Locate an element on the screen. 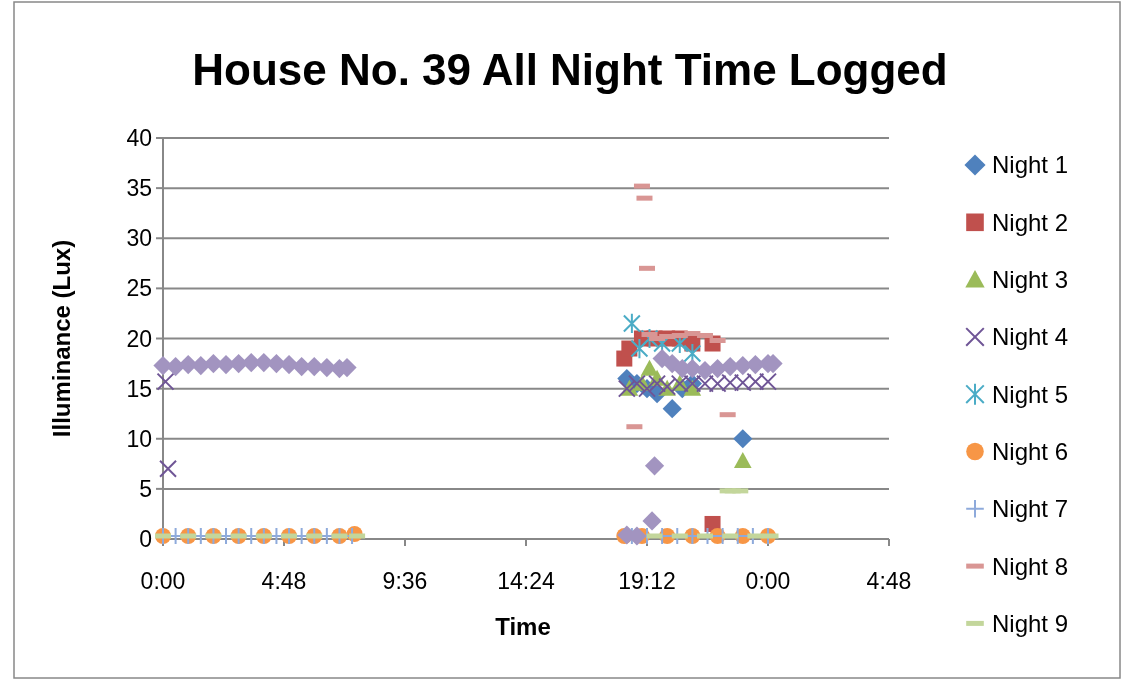 This screenshot has width=1122, height=679. x-tick-label: 14:24 is located at coordinates (526, 581).